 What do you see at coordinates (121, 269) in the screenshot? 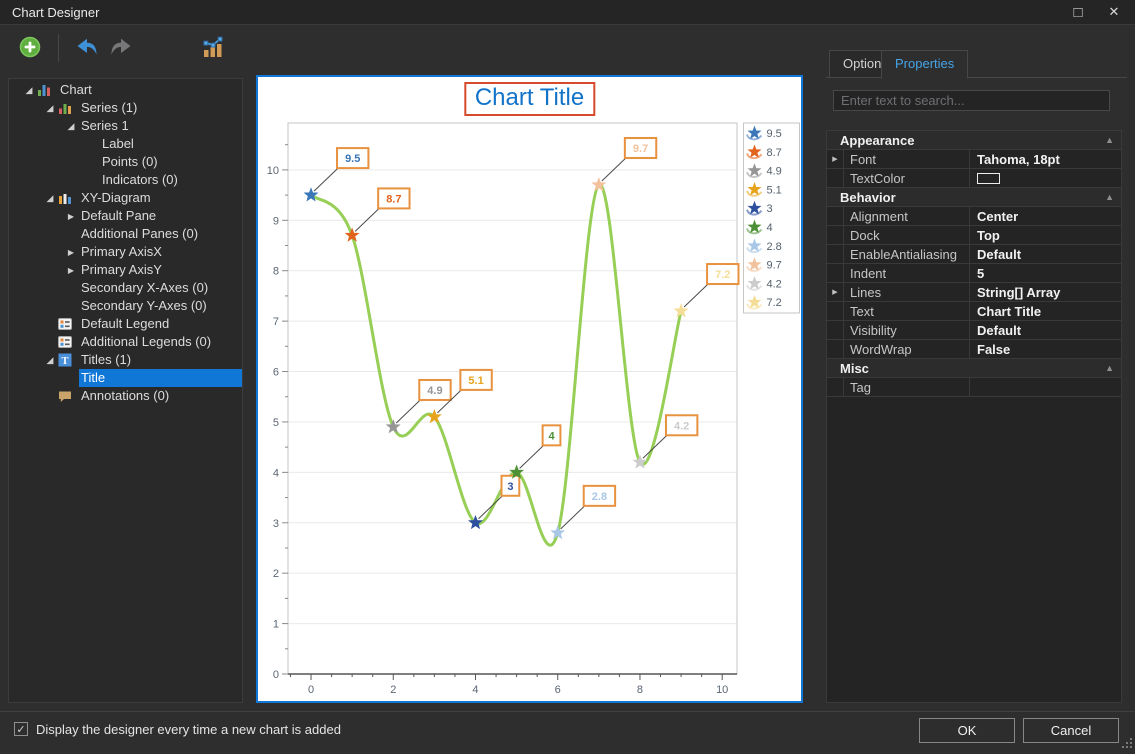
I see `tree-item-label: Primary AxisY` at bounding box center [121, 269].